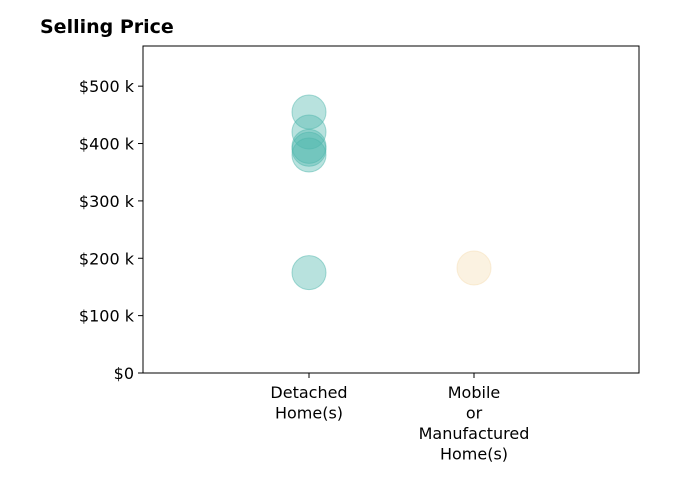  What do you see at coordinates (474, 413) in the screenshot?
I see `x-tick-label: or` at bounding box center [474, 413].